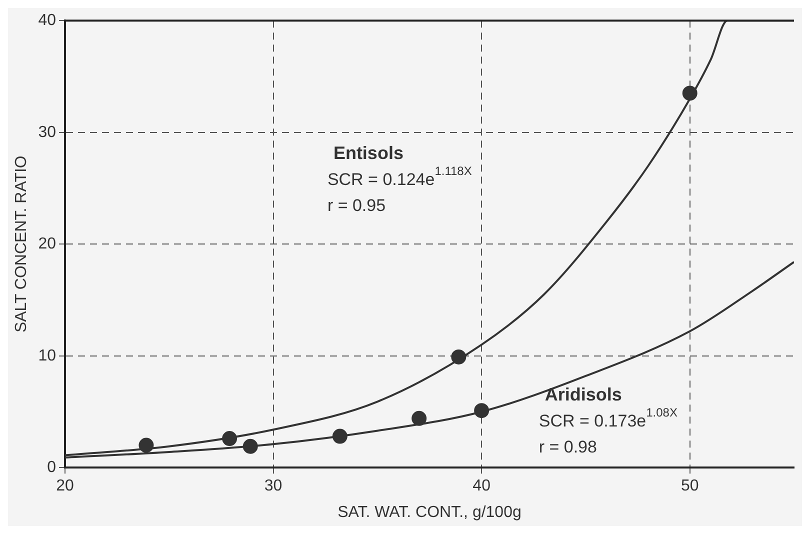  Describe the element at coordinates (47, 132) in the screenshot. I see `y-tick-label: 30` at that location.